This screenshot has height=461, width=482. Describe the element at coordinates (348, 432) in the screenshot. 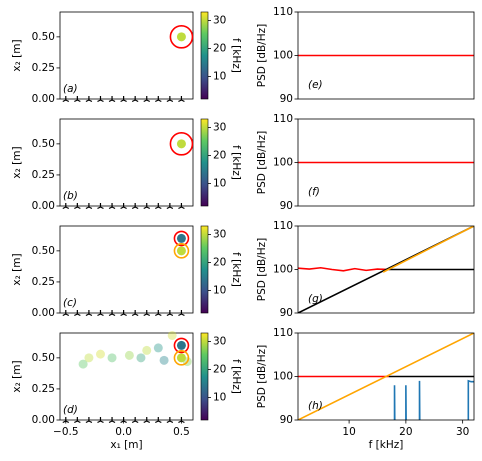

I see `x-tick-label: 10` at that location.